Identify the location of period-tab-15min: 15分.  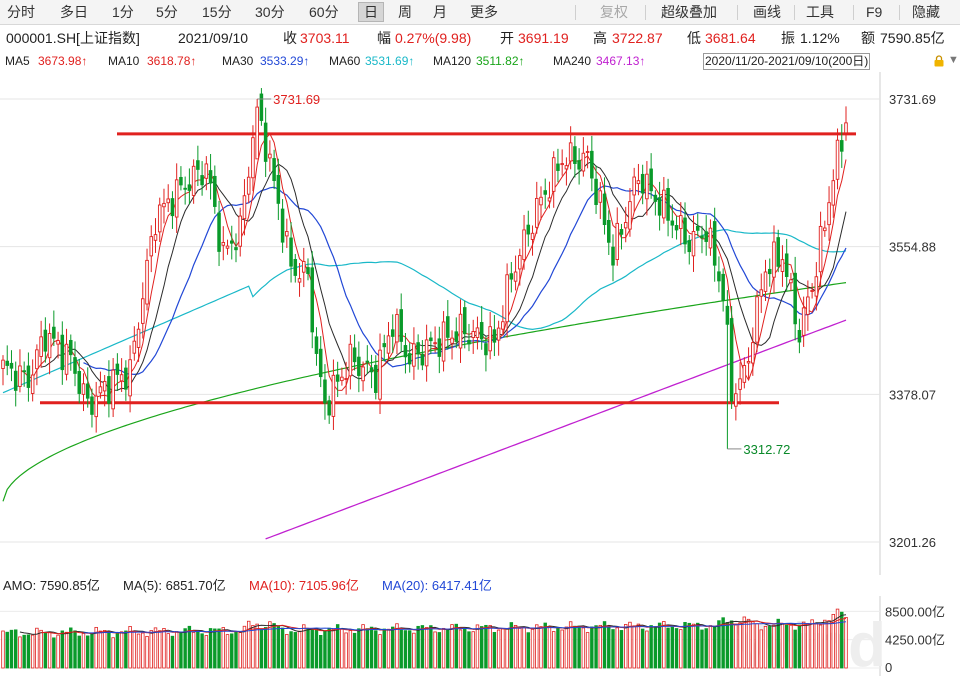
(217, 12).